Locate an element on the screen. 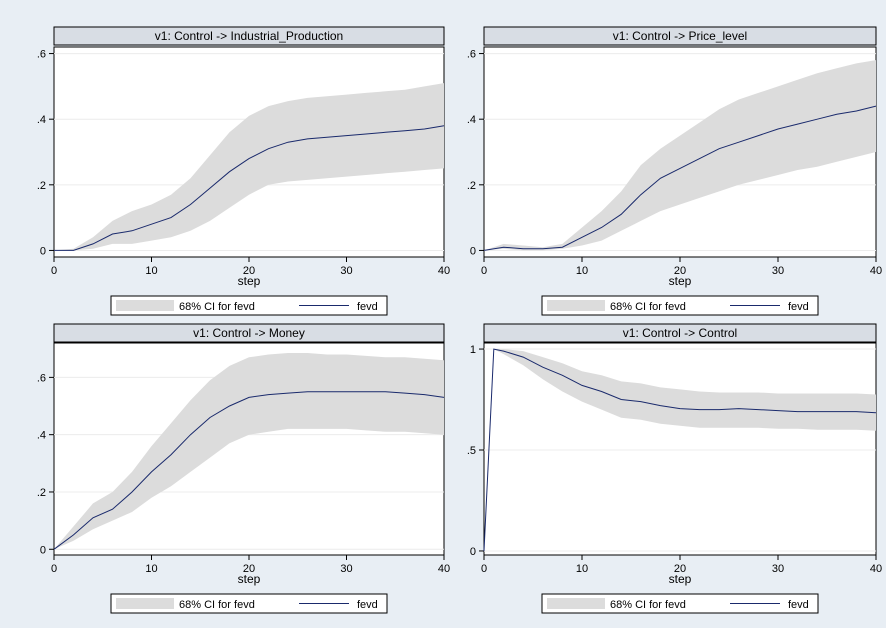 This screenshot has height=628, width=886. chart-title: v1: Control -> Control is located at coordinates (680, 333).